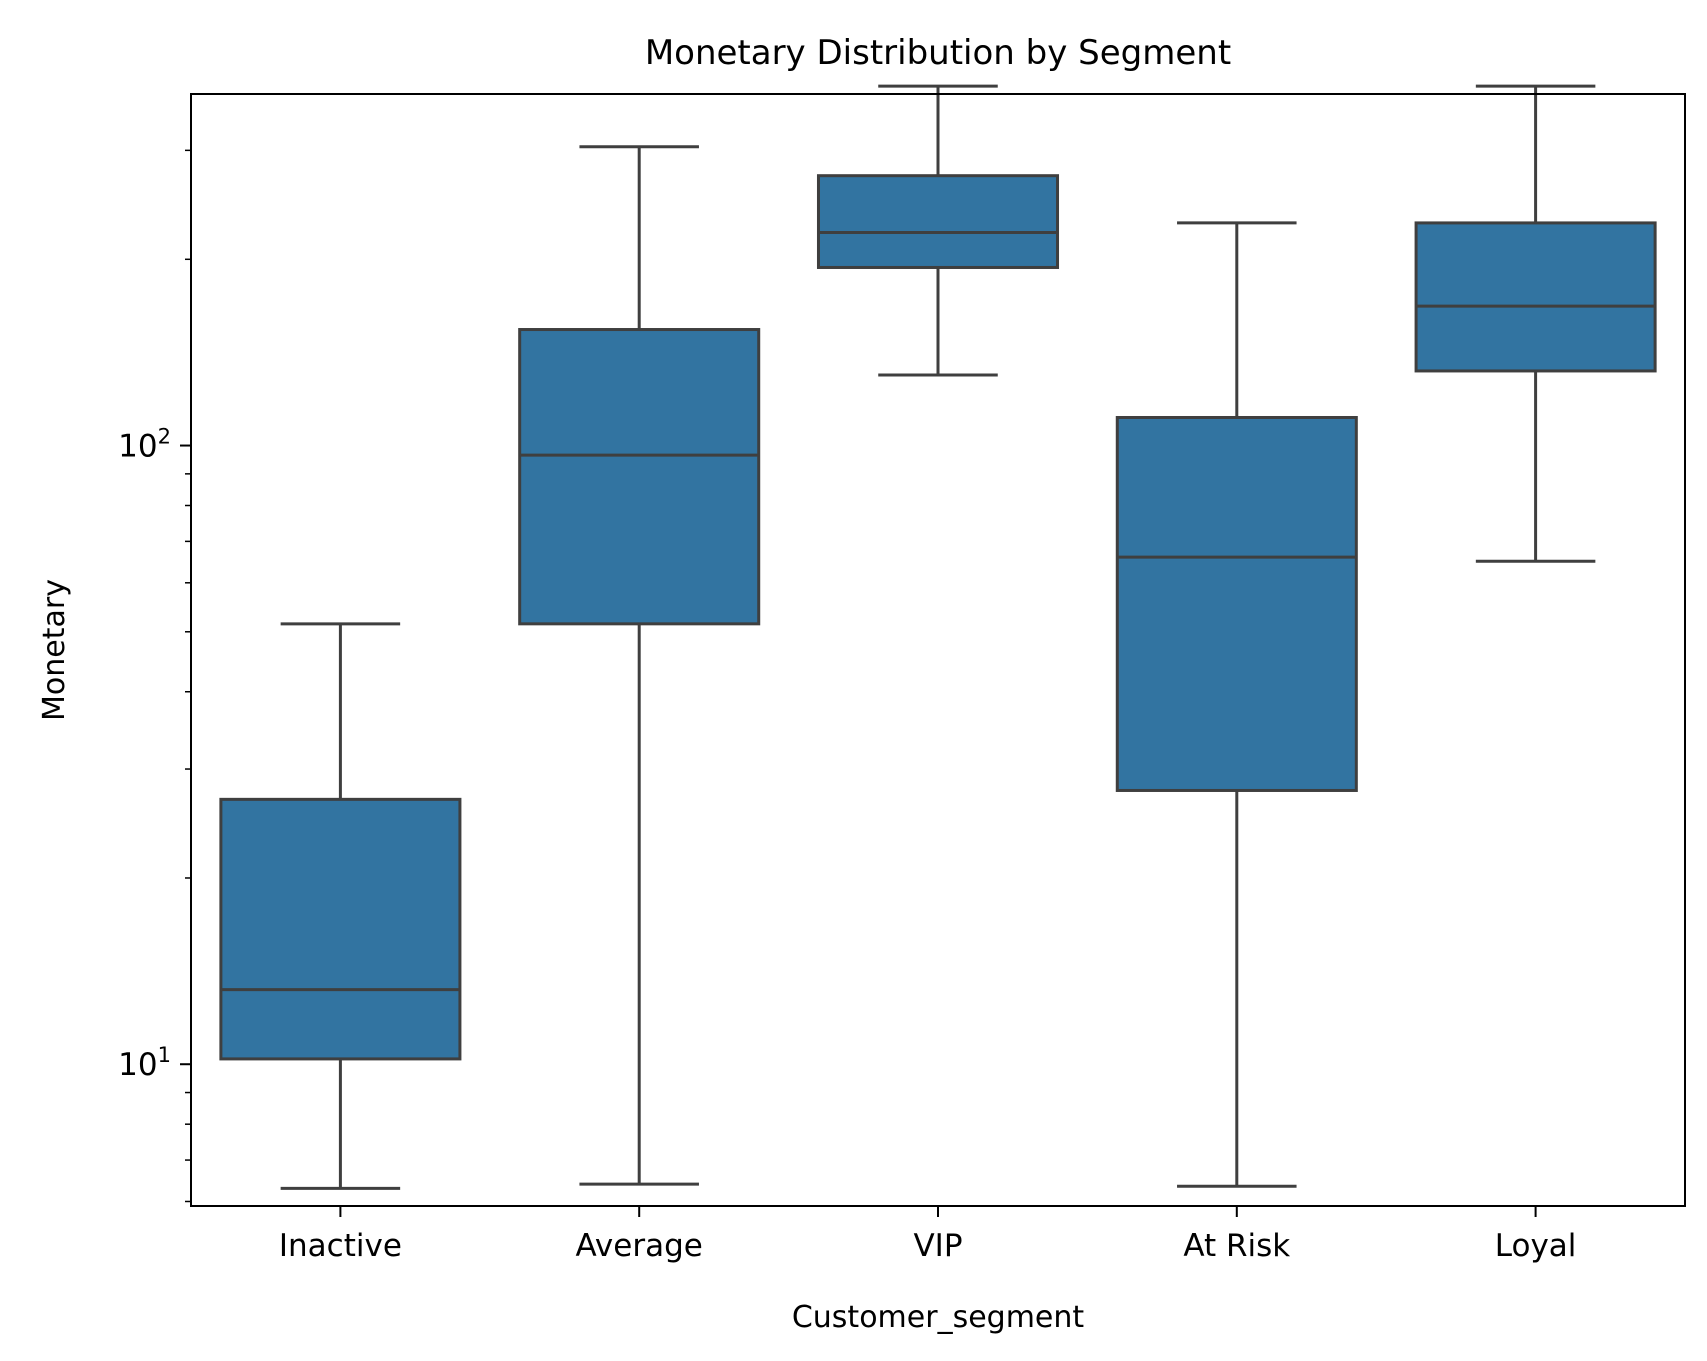 The height and width of the screenshot is (1361, 1707). What do you see at coordinates (1236, 1246) in the screenshot?
I see `x-tick-label: At Risk` at bounding box center [1236, 1246].